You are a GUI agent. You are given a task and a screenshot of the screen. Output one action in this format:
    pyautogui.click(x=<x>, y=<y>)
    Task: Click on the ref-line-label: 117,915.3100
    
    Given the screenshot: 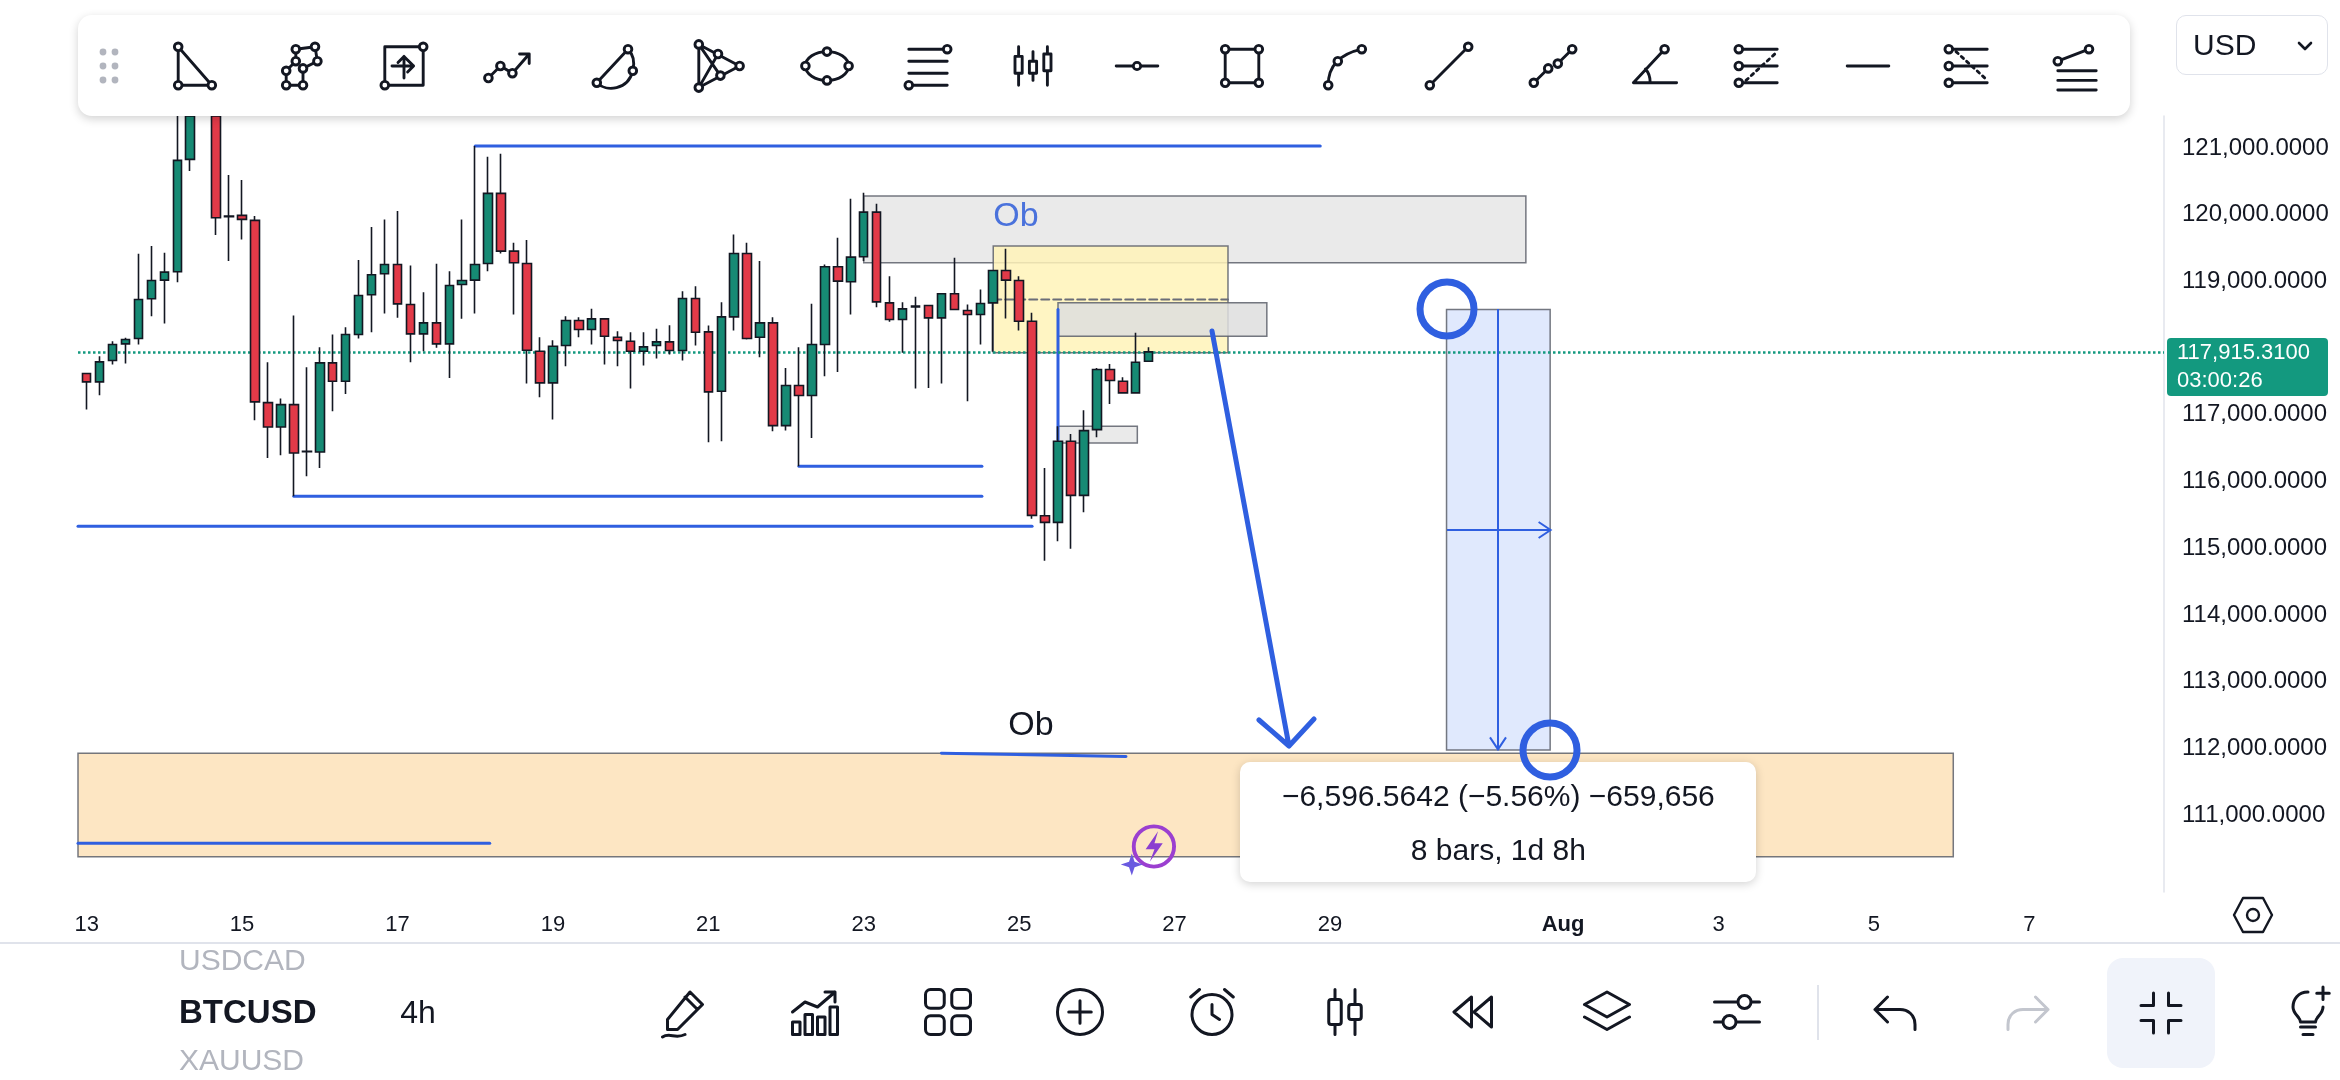 What is the action you would take?
    pyautogui.click(x=2243, y=352)
    